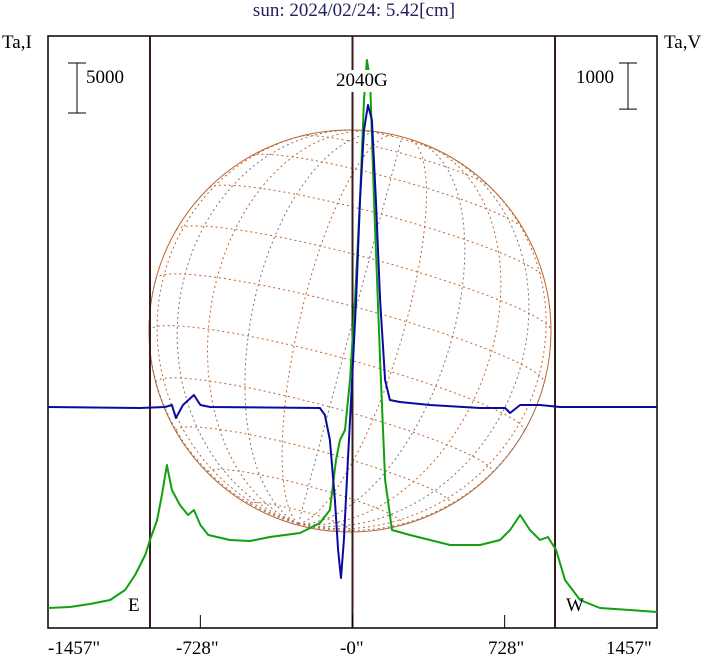 The height and width of the screenshot is (662, 708). What do you see at coordinates (352, 648) in the screenshot?
I see `x-tick-label: -0"` at bounding box center [352, 648].